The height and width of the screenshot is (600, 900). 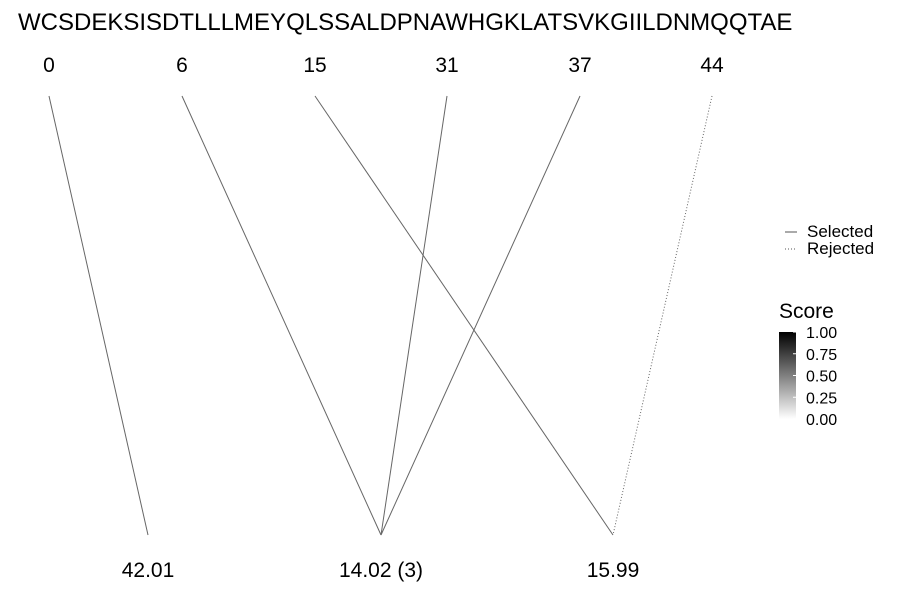 I want to click on position-label: 37, so click(x=579, y=65).